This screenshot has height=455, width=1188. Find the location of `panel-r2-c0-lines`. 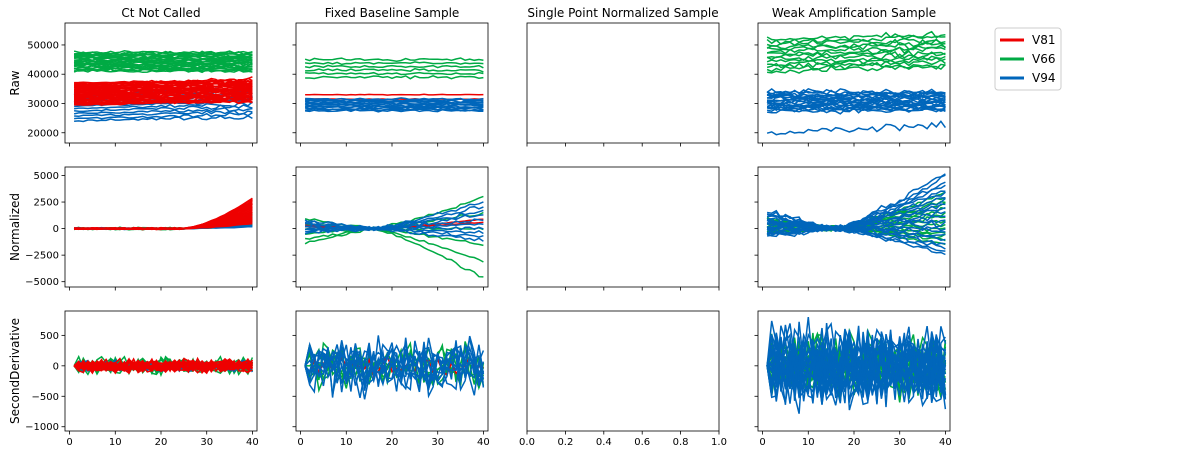

panel-r2-c0-lines is located at coordinates (163, 366).